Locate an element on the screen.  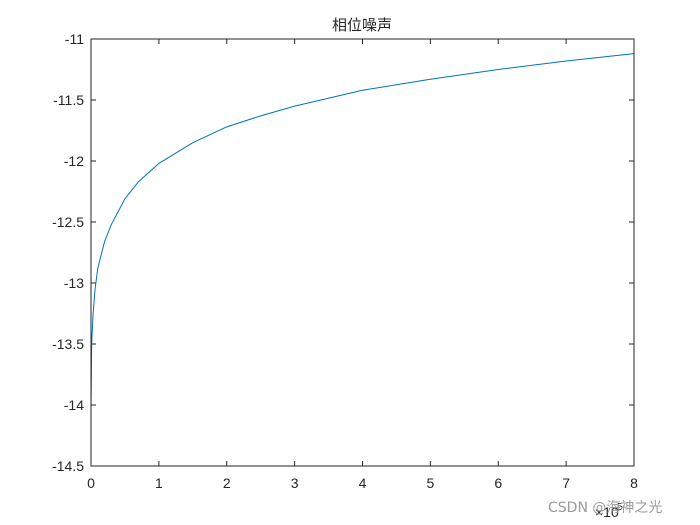
y-tick-label: -12.5 is located at coordinates (68, 222).